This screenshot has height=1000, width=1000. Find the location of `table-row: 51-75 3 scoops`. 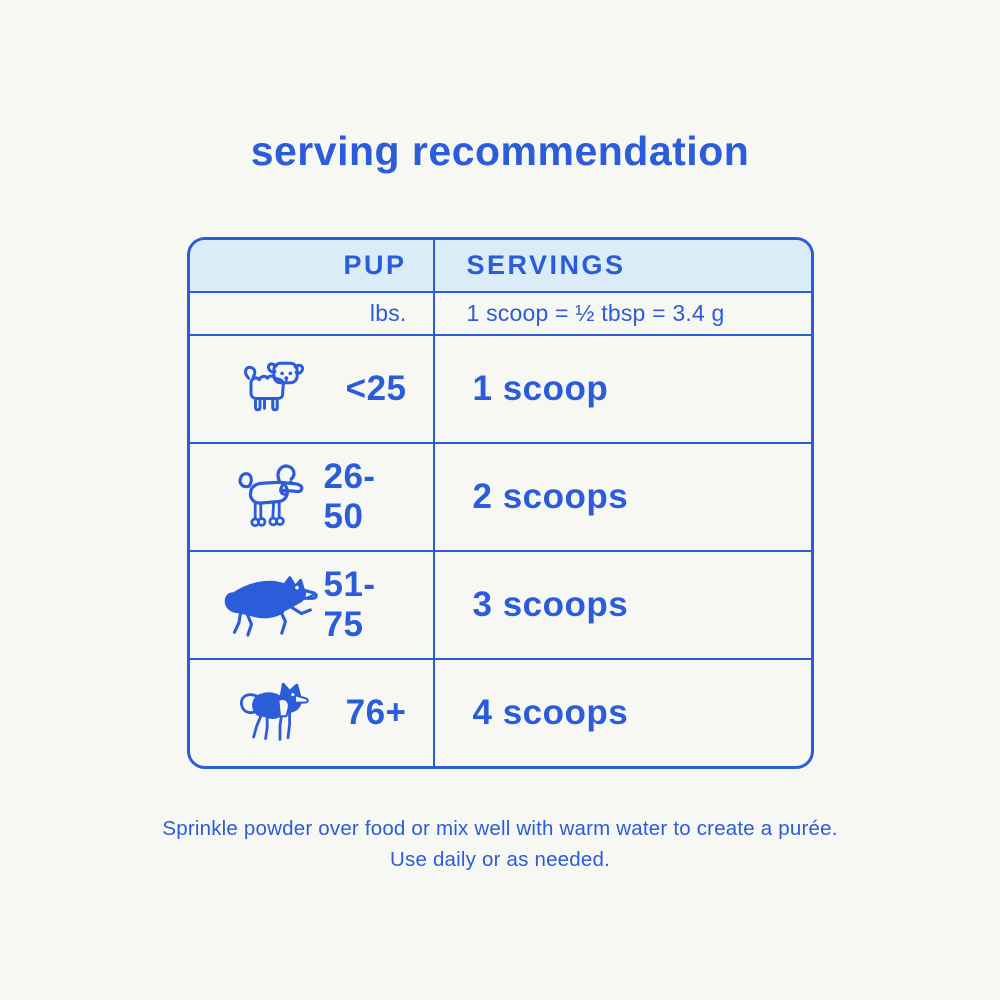

table-row: 51-75 3 scoops is located at coordinates (500, 604).